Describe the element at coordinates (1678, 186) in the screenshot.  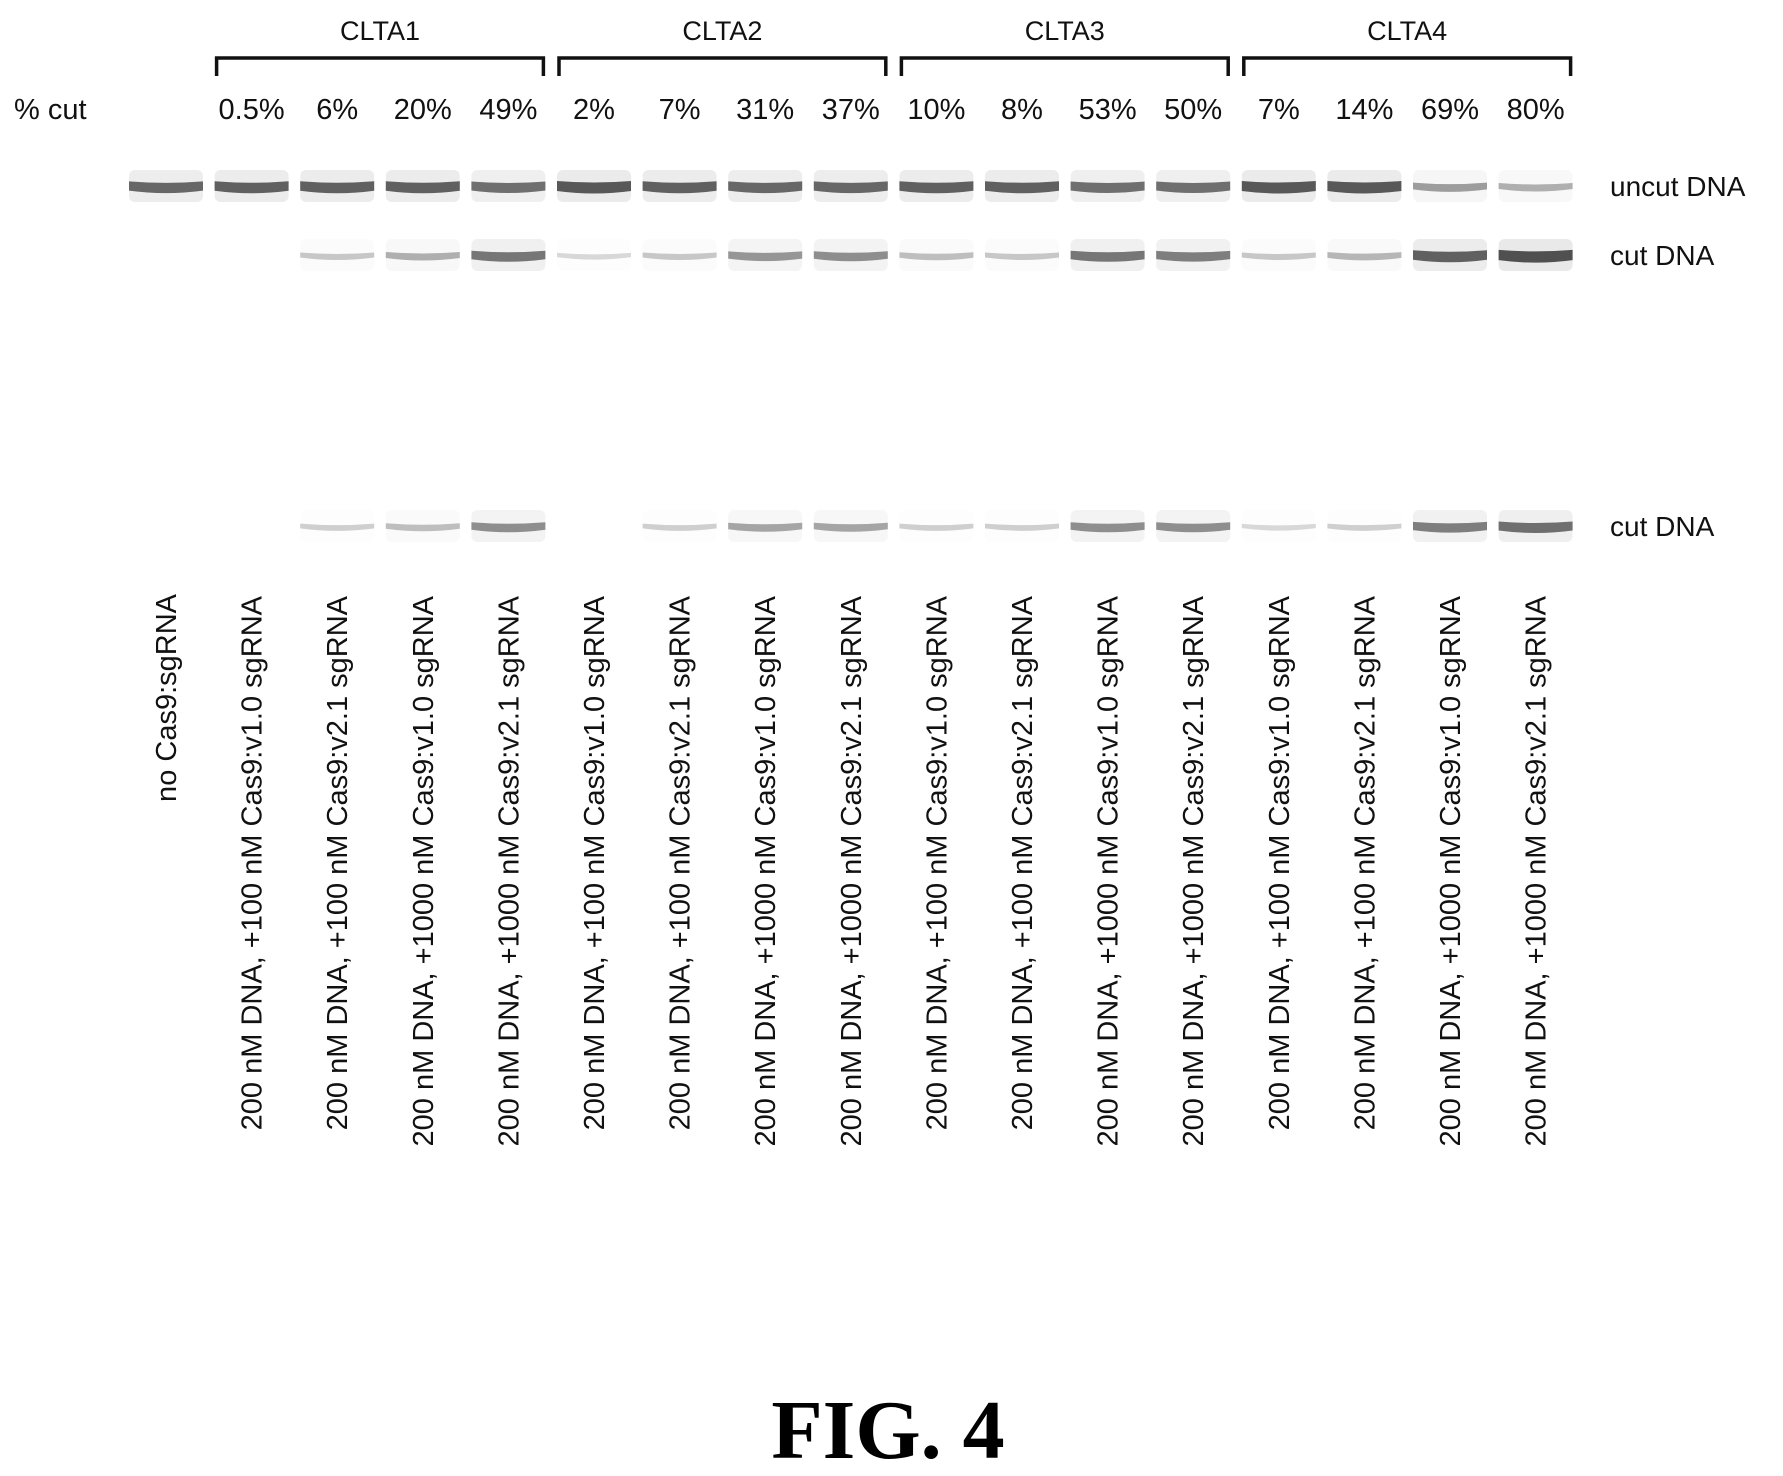
I see `band-label: uncut DNA` at that location.